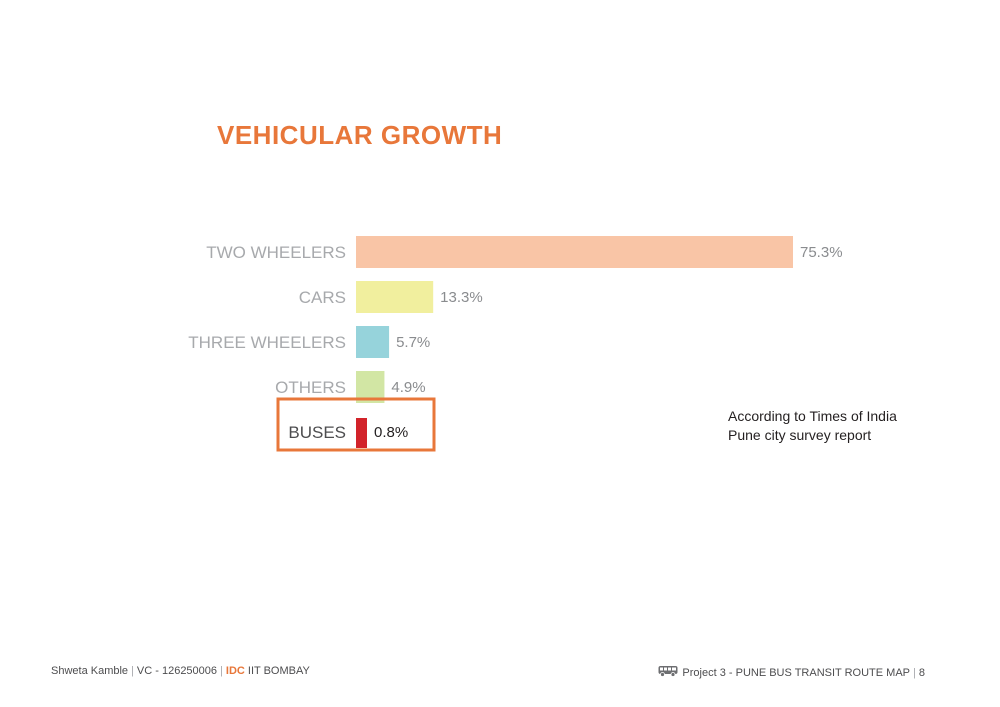 The image size is (1000, 707). Describe the element at coordinates (235, 671) in the screenshot. I see `footer-org-highlight: IDC` at that location.